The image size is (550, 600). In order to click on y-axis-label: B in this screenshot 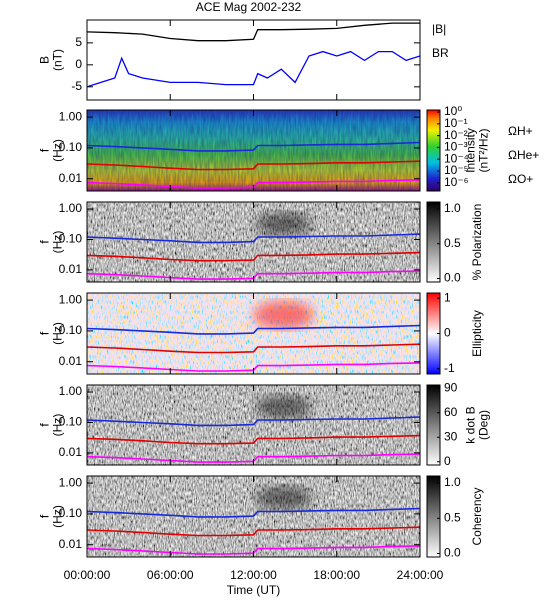, I will do `click(45, 60)`.